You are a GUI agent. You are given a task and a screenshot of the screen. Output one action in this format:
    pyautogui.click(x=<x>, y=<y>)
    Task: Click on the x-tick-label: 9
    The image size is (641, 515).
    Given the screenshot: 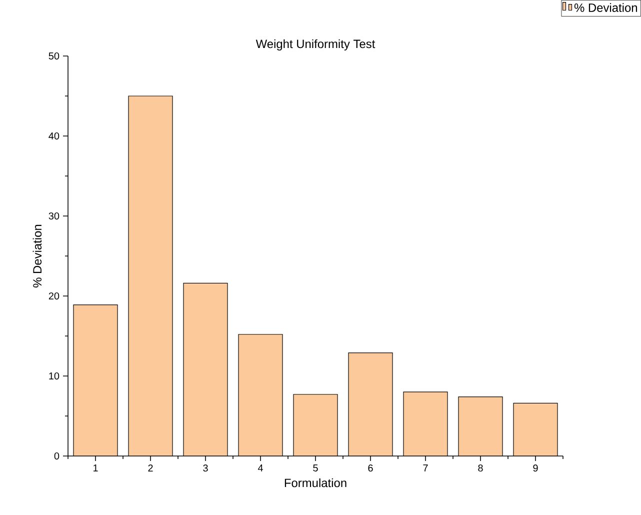 What is the action you would take?
    pyautogui.click(x=535, y=468)
    